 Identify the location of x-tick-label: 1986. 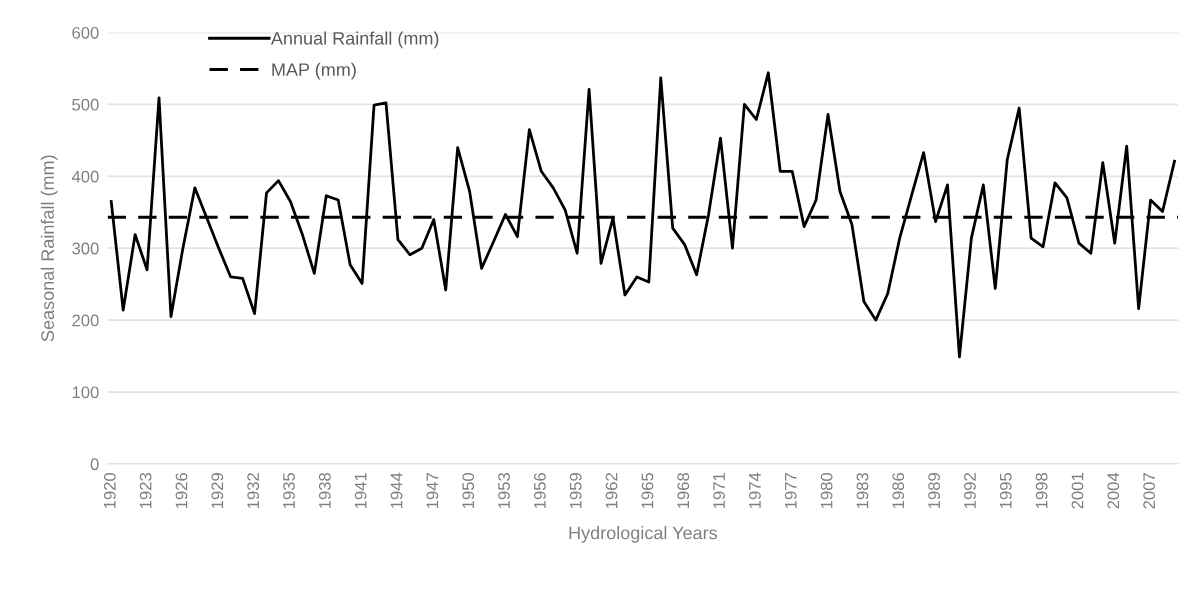
(898, 491).